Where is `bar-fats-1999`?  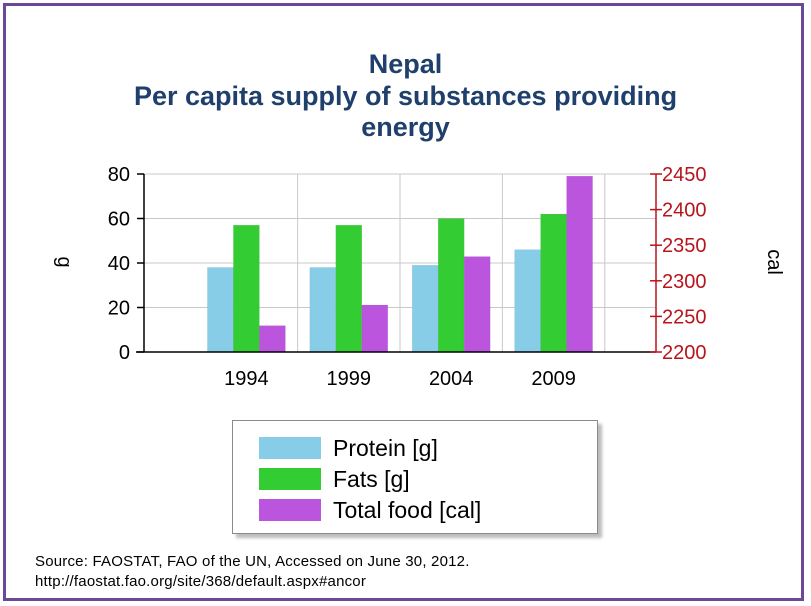
bar-fats-1999 is located at coordinates (349, 288).